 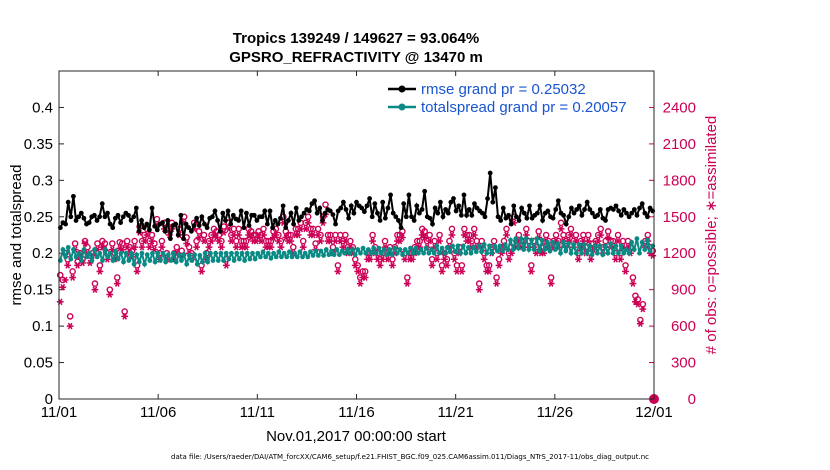 I want to click on x-tick-label: 11/06, so click(x=158, y=412).